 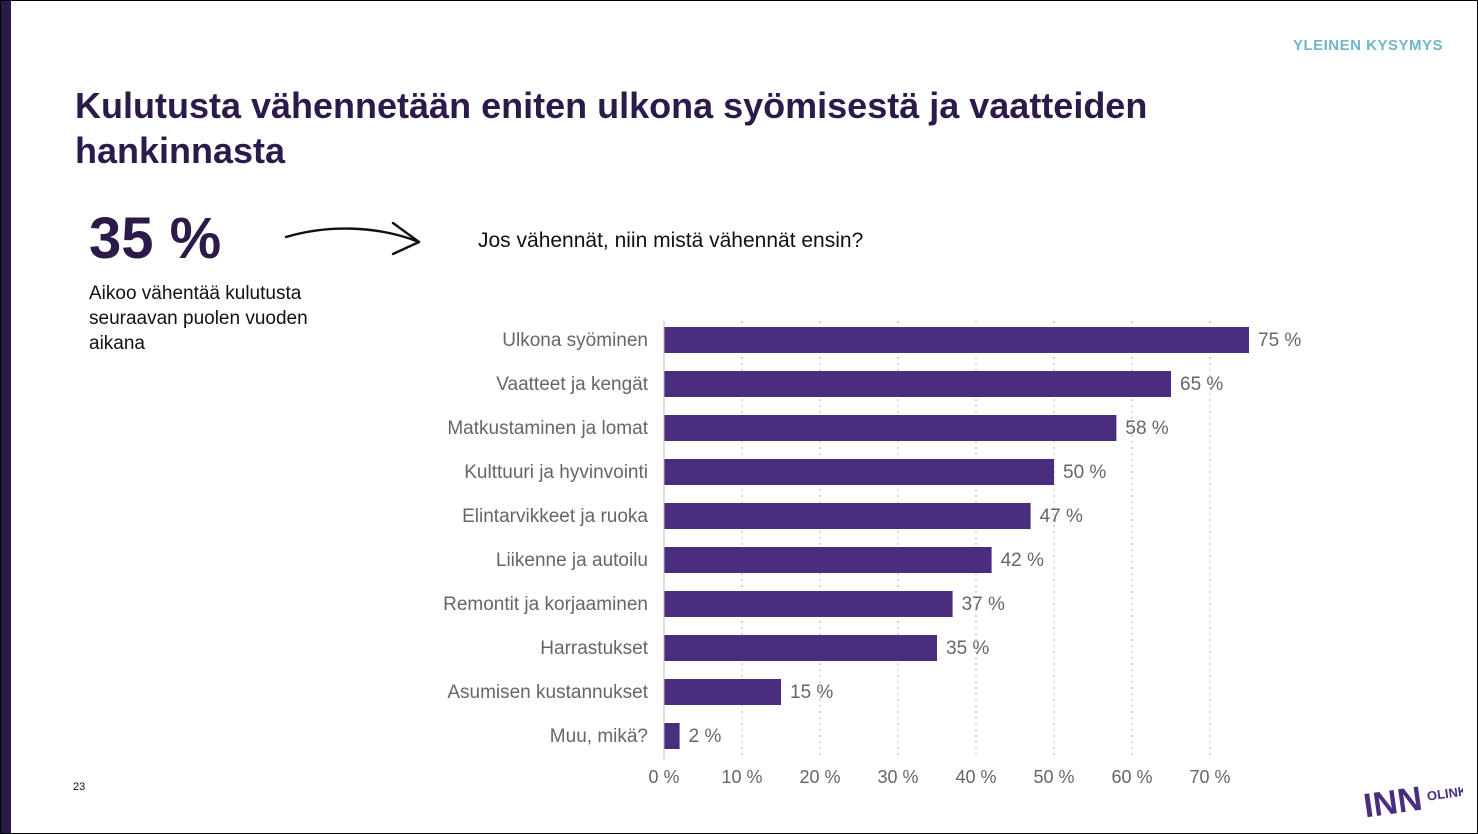 What do you see at coordinates (547, 692) in the screenshot?
I see `category-label: Asumisen kustannukset` at bounding box center [547, 692].